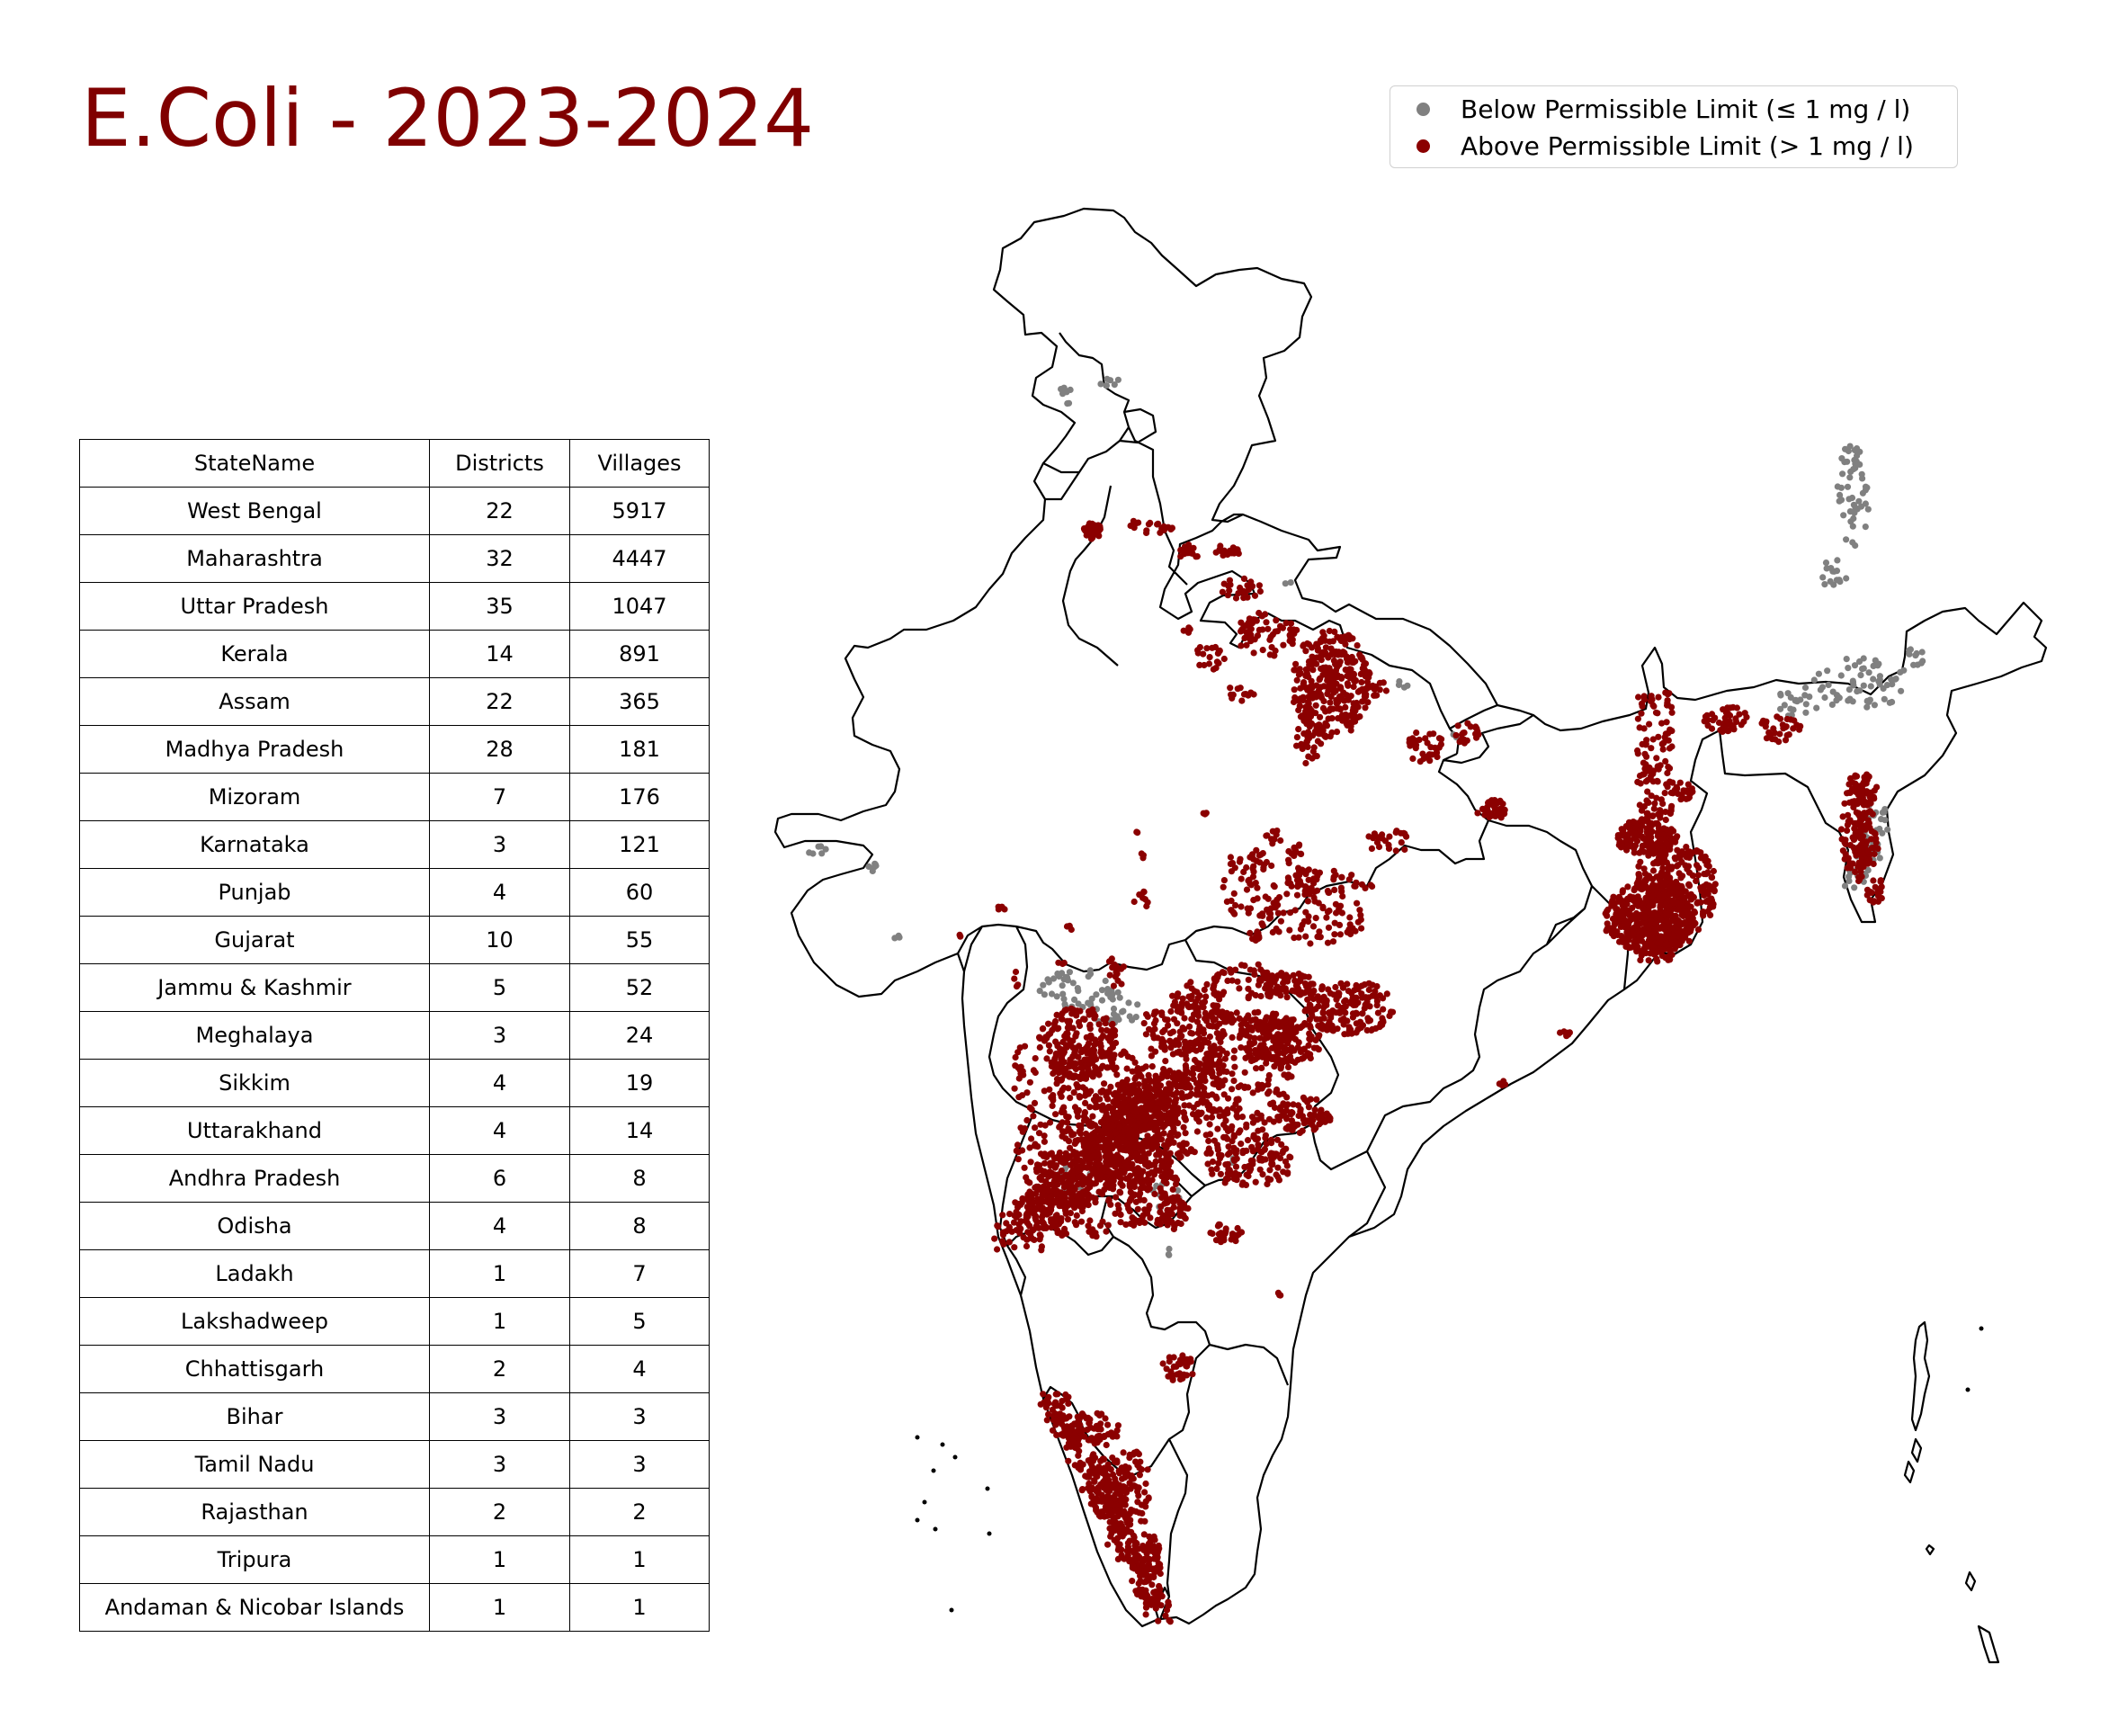 The height and width of the screenshot is (1736, 2109). I want to click on cell-state-name: Madhya Pradesh, so click(255, 749).